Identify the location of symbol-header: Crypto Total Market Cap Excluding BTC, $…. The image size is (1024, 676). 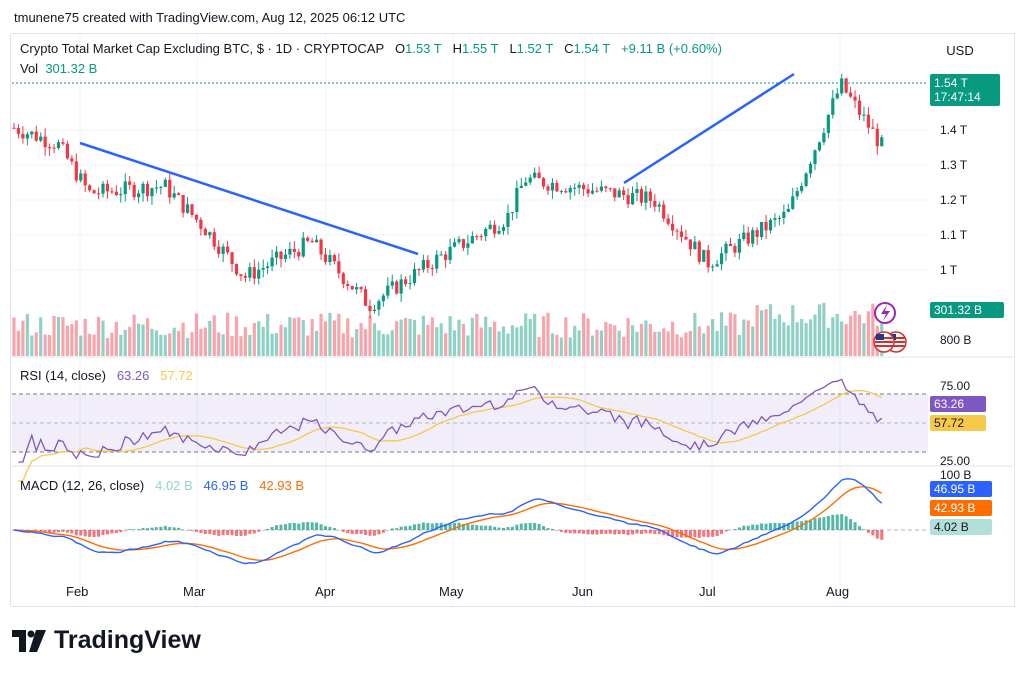
(371, 48).